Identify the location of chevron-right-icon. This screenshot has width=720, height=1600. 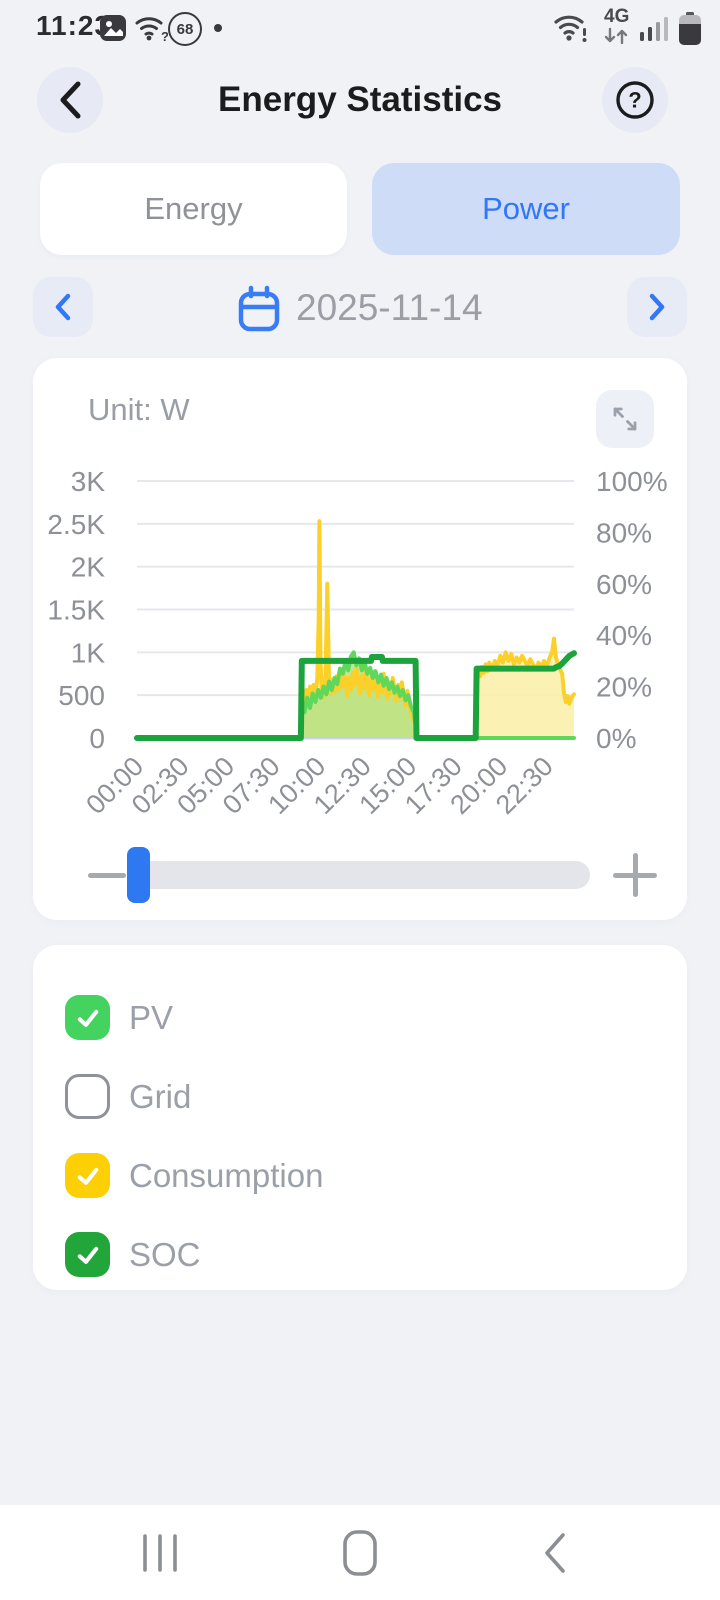
(657, 307).